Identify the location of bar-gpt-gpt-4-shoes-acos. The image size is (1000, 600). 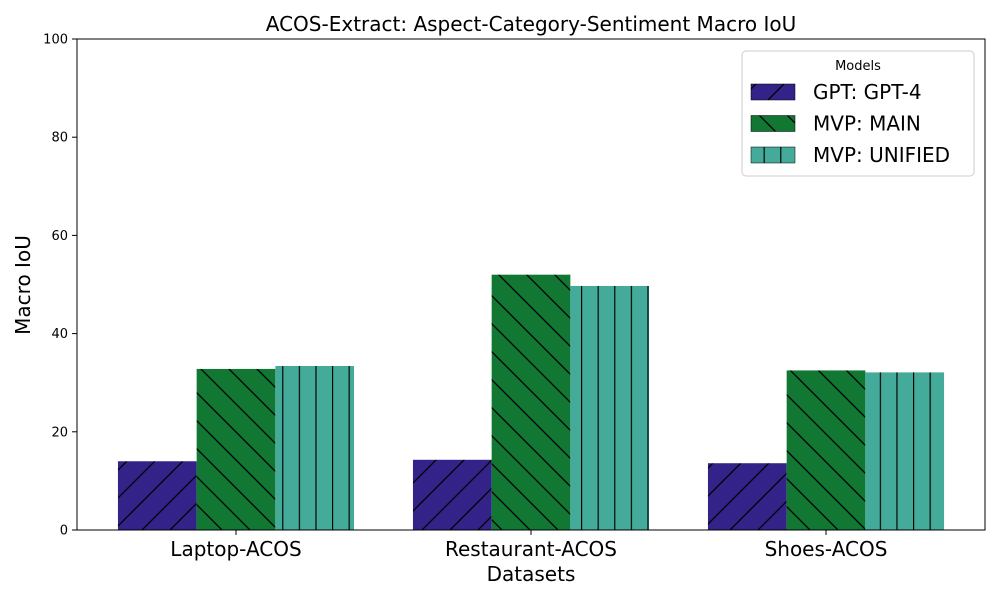
(747, 496).